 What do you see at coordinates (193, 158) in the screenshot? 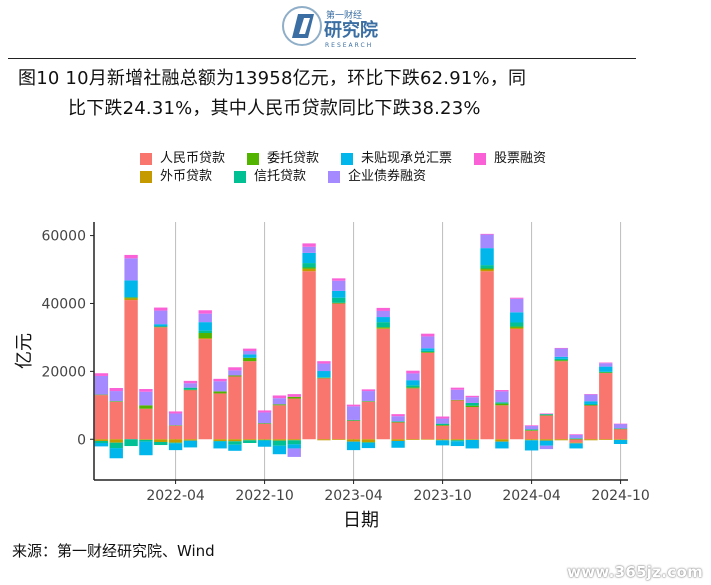
I see `legend-label: 人民币贷款` at bounding box center [193, 158].